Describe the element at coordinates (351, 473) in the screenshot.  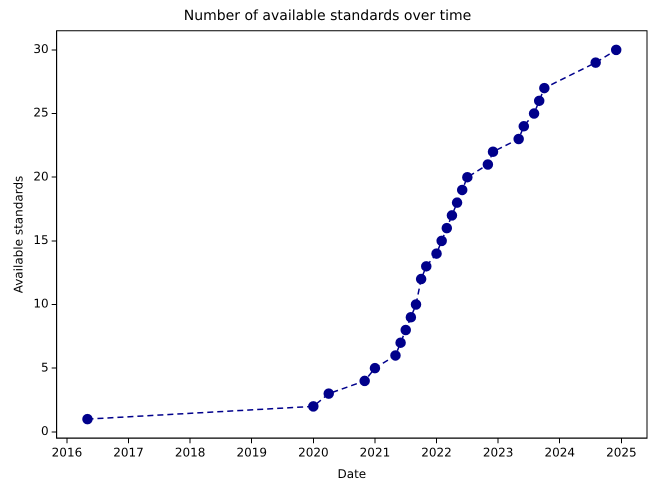
I see `x-axis-title: Date` at that location.